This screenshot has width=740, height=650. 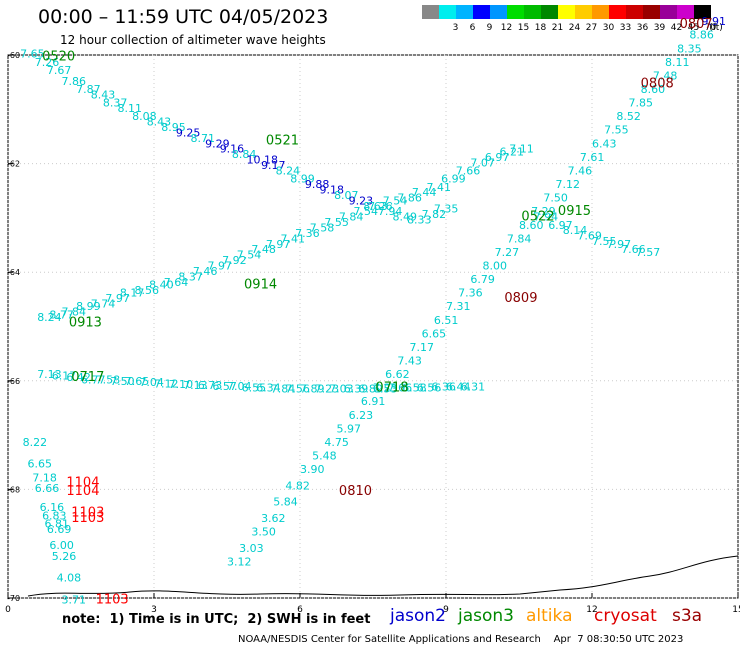 I want to click on chart-title: 00:00 – 11:59 UTC 04/05/2023, so click(x=183, y=17).